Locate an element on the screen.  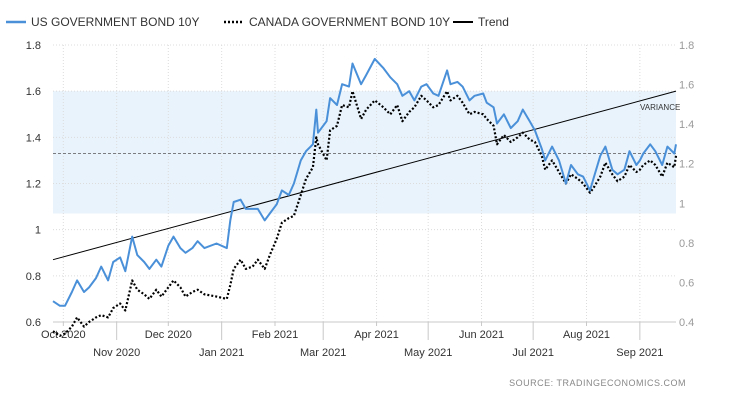
y-tick-left-1.4: 1.4 is located at coordinates (33, 138).